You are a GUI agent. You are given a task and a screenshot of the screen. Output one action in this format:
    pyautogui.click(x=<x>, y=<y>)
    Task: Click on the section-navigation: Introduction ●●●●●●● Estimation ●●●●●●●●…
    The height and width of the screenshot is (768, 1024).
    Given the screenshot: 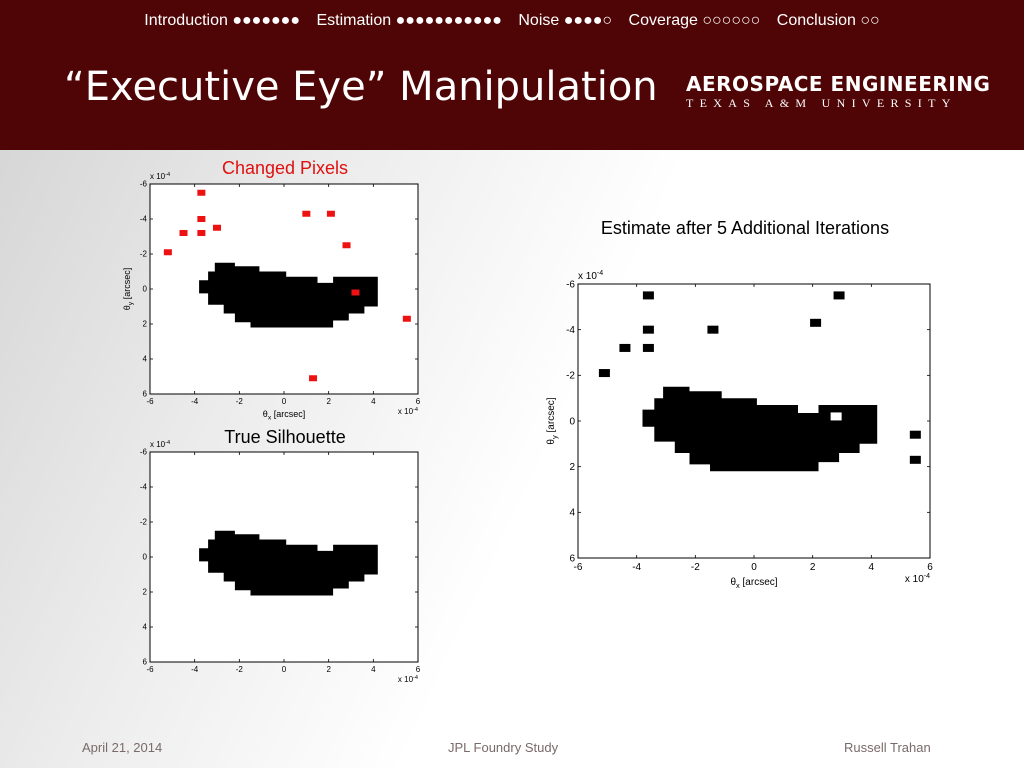 What is the action you would take?
    pyautogui.click(x=512, y=21)
    